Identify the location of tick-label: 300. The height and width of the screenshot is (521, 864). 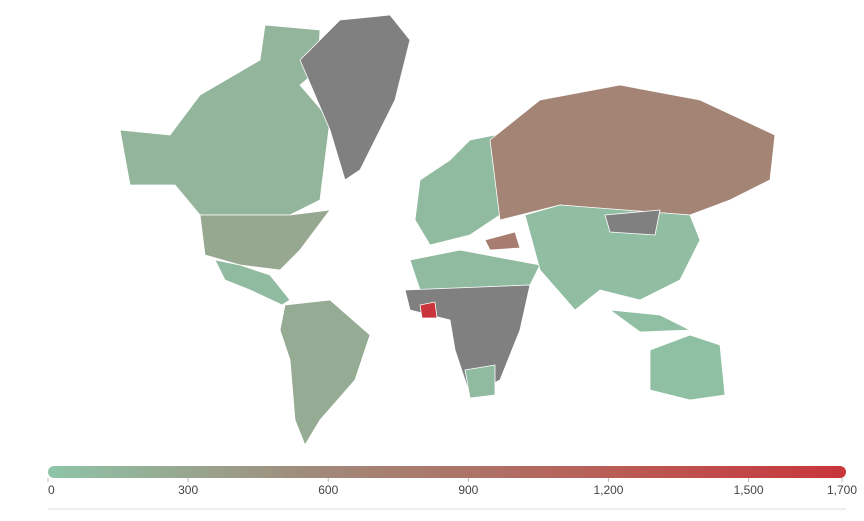
(188, 490).